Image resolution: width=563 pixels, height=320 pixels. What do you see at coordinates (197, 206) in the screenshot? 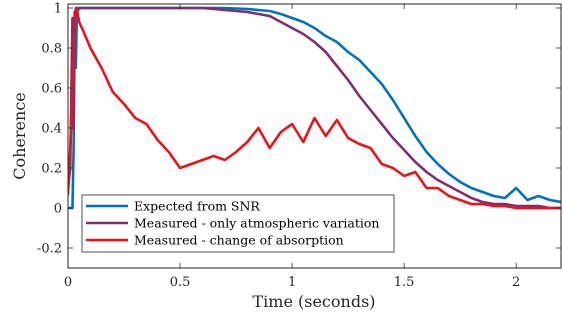
I see `legend-label-1: Expected from SNR` at bounding box center [197, 206].